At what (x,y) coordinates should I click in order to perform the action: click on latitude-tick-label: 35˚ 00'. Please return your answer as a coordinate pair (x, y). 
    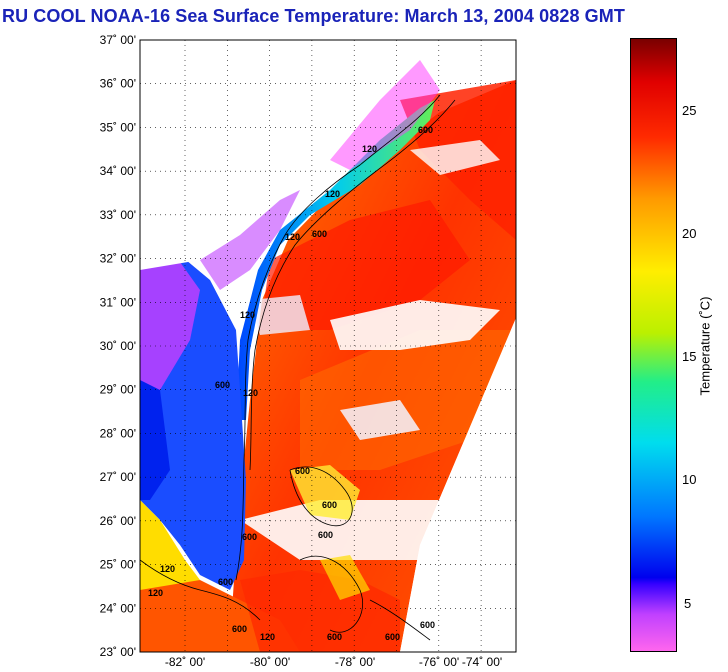
    Looking at the image, I should click on (118, 127).